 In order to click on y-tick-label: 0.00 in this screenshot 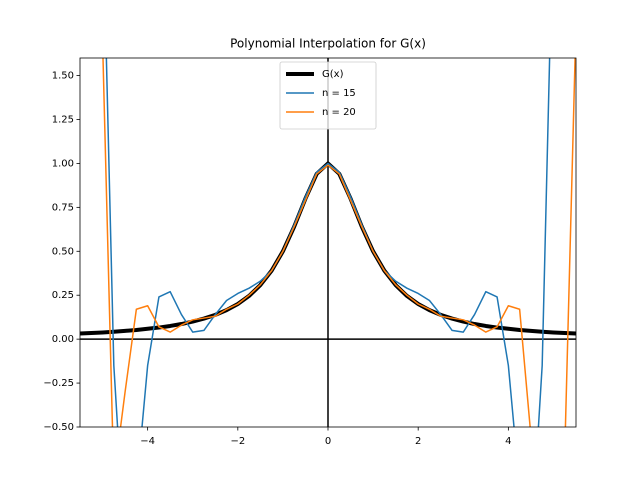, I will do `click(63, 339)`.